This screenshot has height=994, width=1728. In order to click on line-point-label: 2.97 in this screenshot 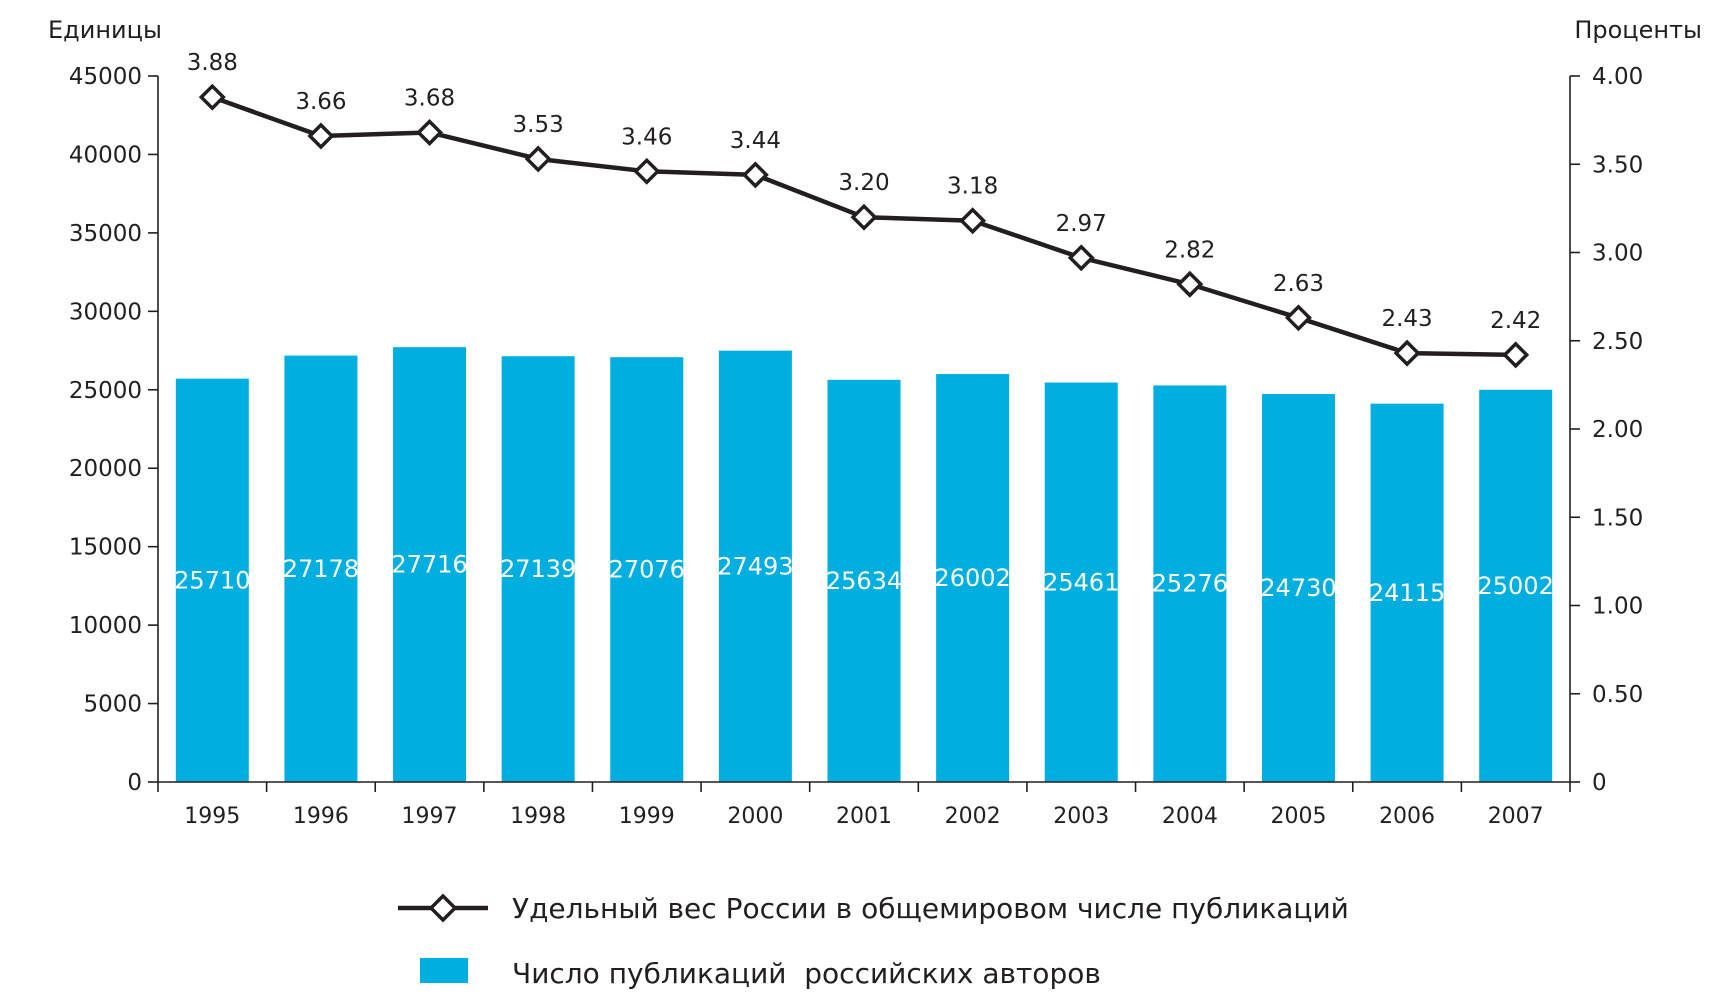, I will do `click(1081, 224)`.